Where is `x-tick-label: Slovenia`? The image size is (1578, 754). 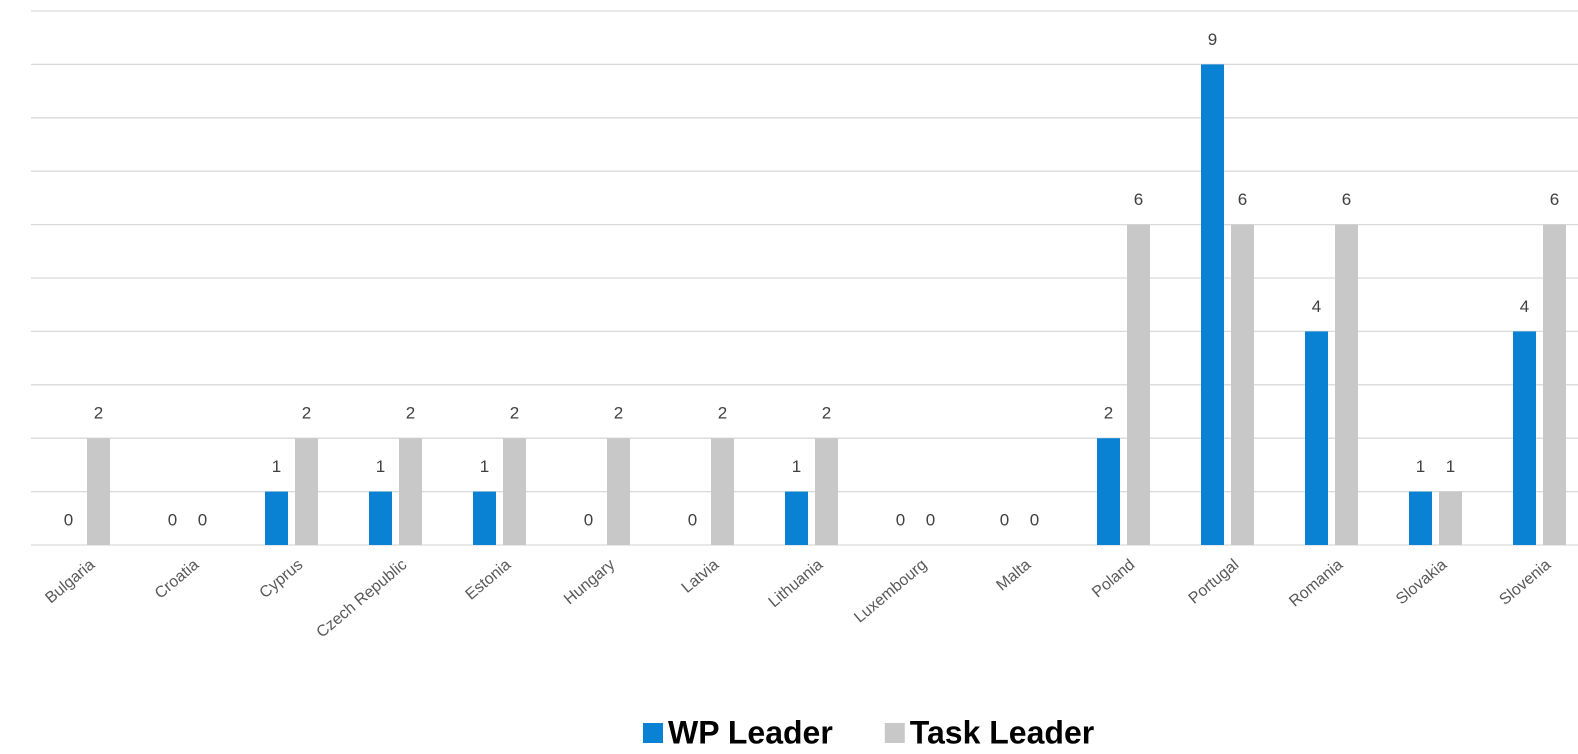 x-tick-label: Slovenia is located at coordinates (1525, 582).